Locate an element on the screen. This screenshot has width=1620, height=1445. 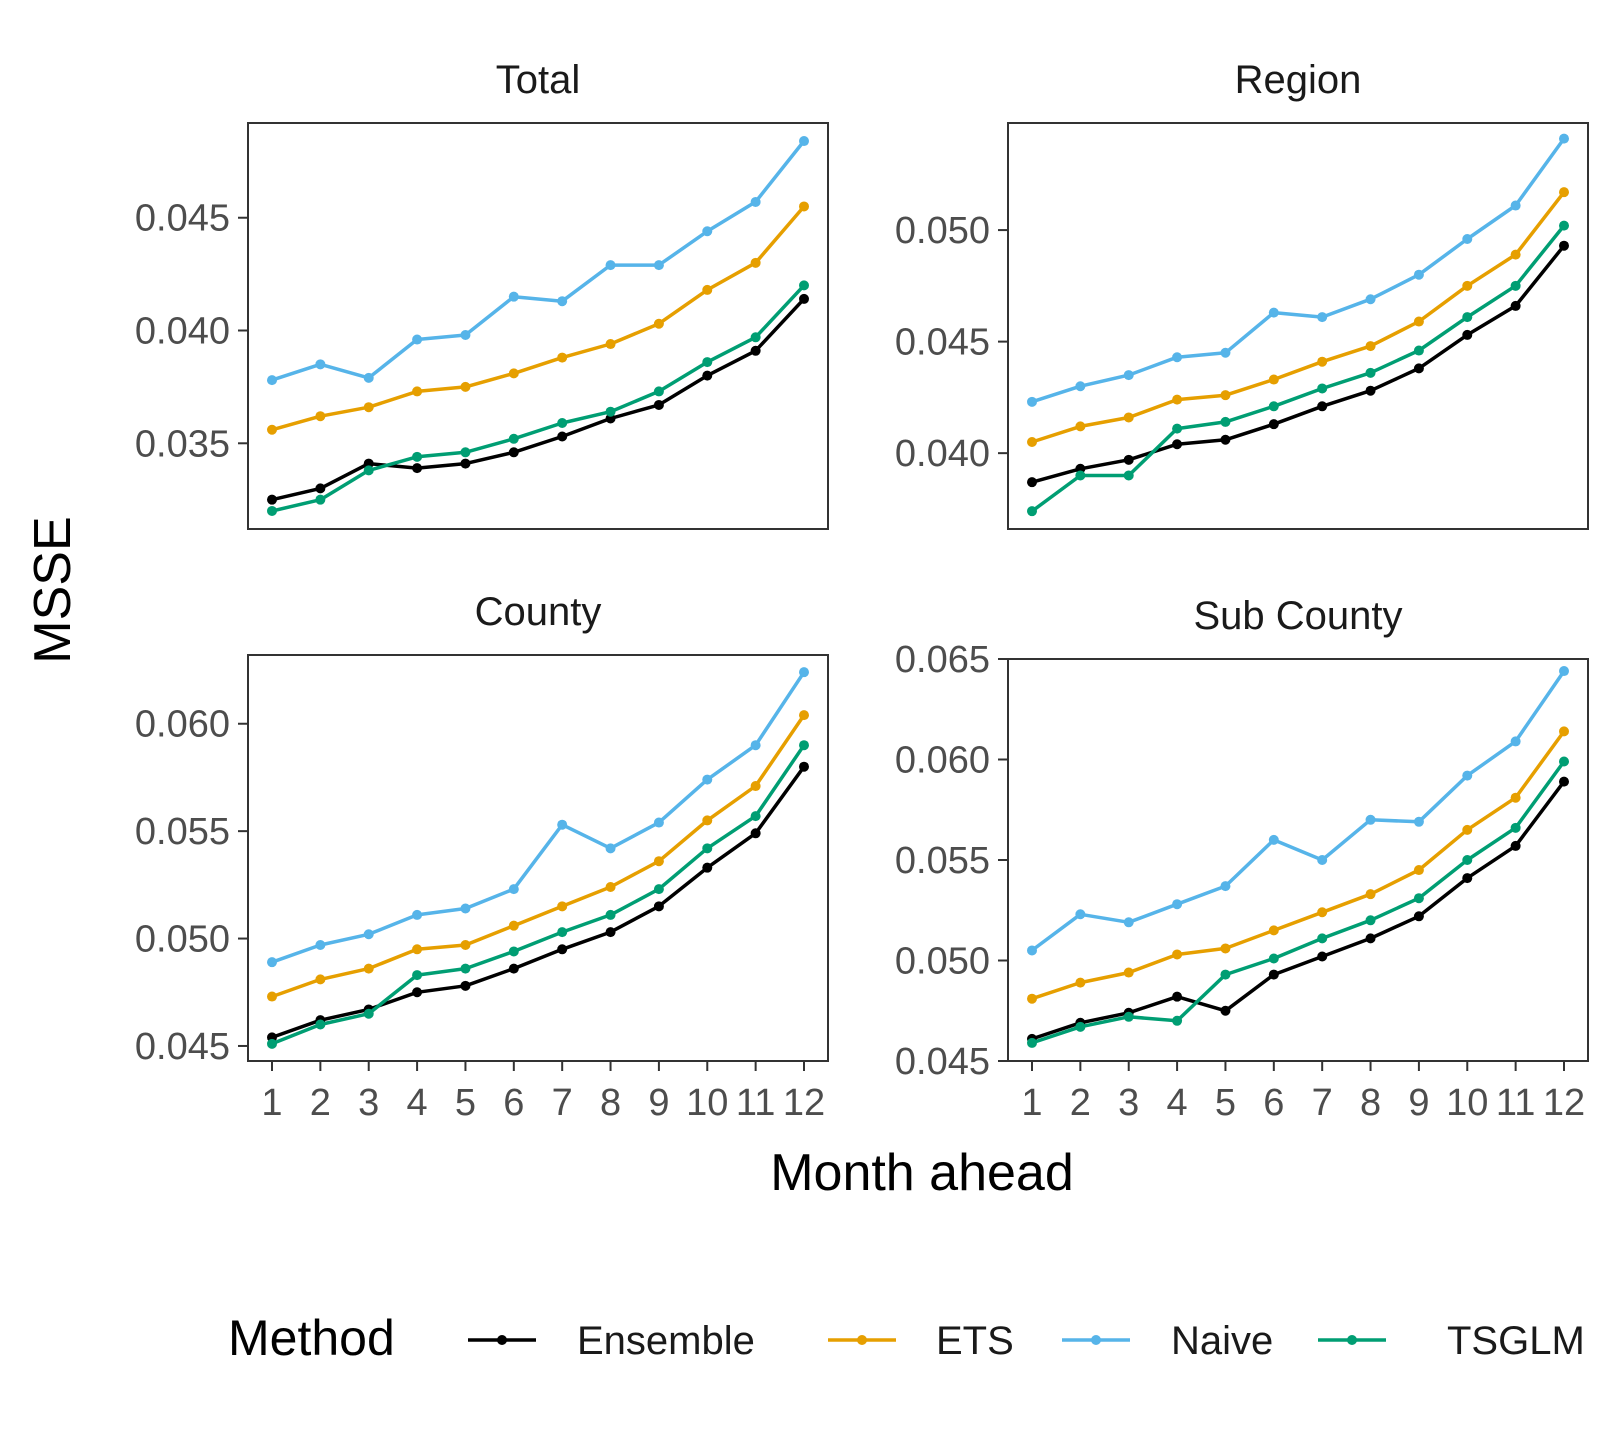
x-tick-label: 6 is located at coordinates (1273, 1103).